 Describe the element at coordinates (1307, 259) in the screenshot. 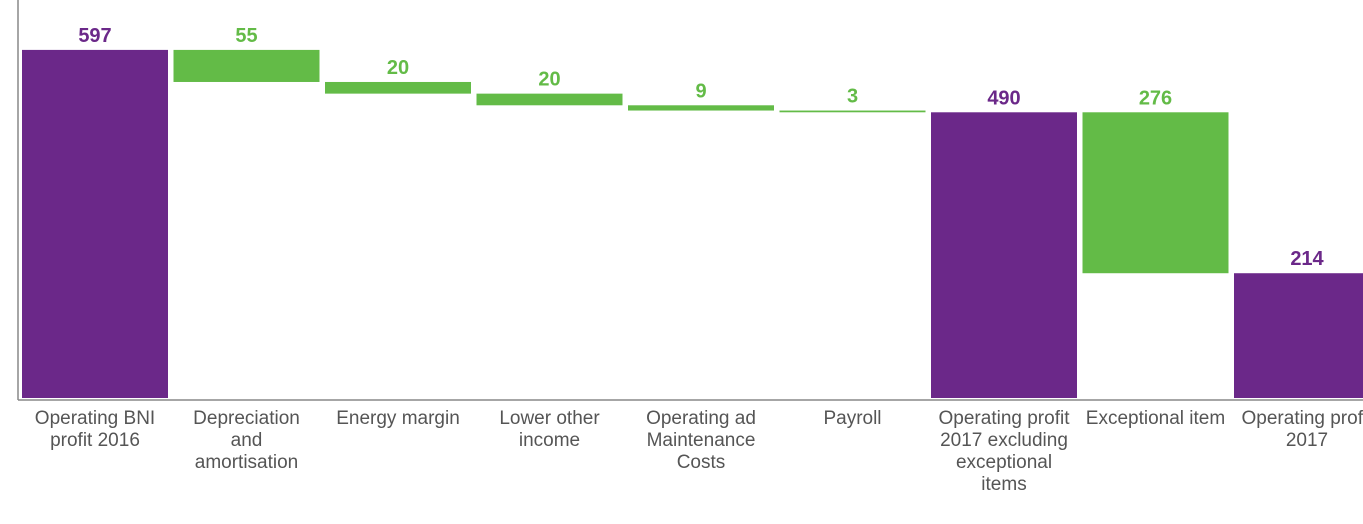

I see `value-label: 214` at that location.